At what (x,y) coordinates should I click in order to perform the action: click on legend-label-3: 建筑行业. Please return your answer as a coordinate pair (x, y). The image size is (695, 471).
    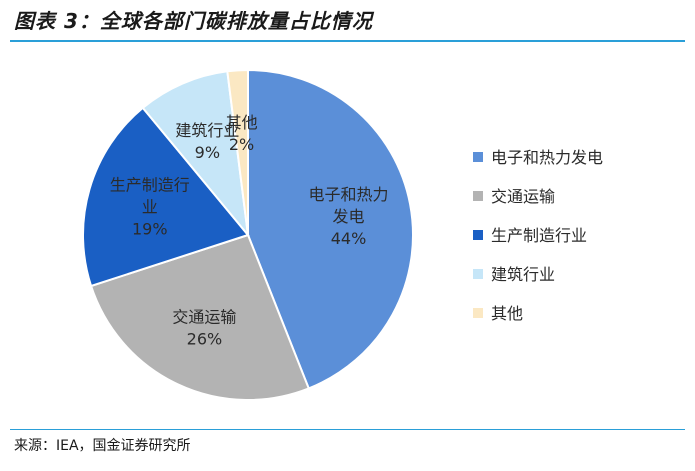
    Looking at the image, I should click on (523, 274).